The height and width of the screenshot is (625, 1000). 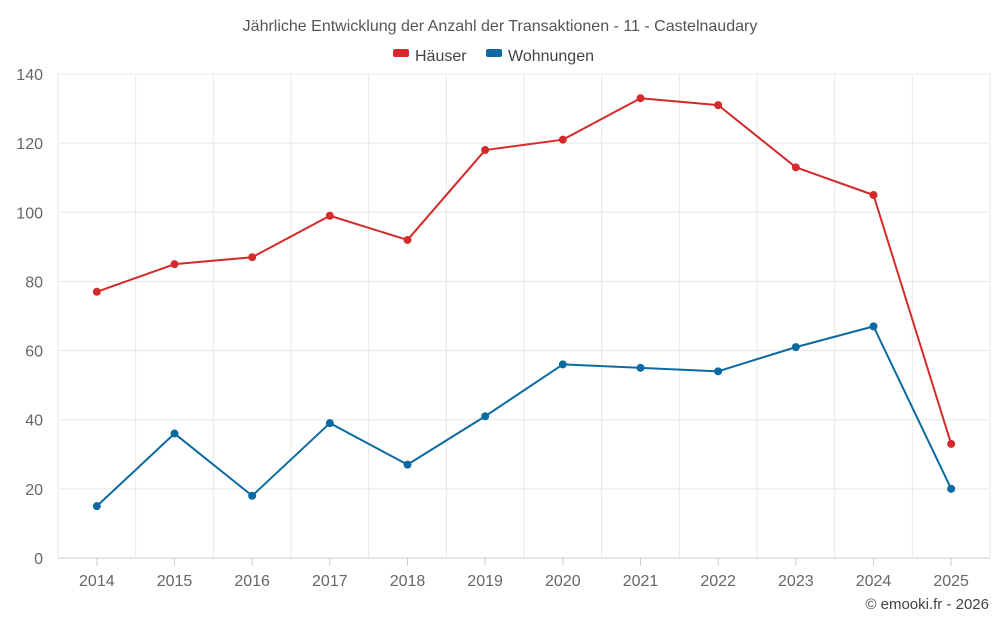 What do you see at coordinates (29, 317) in the screenshot?
I see `y-axis: 0 20 40 60 80 100 120 140` at bounding box center [29, 317].